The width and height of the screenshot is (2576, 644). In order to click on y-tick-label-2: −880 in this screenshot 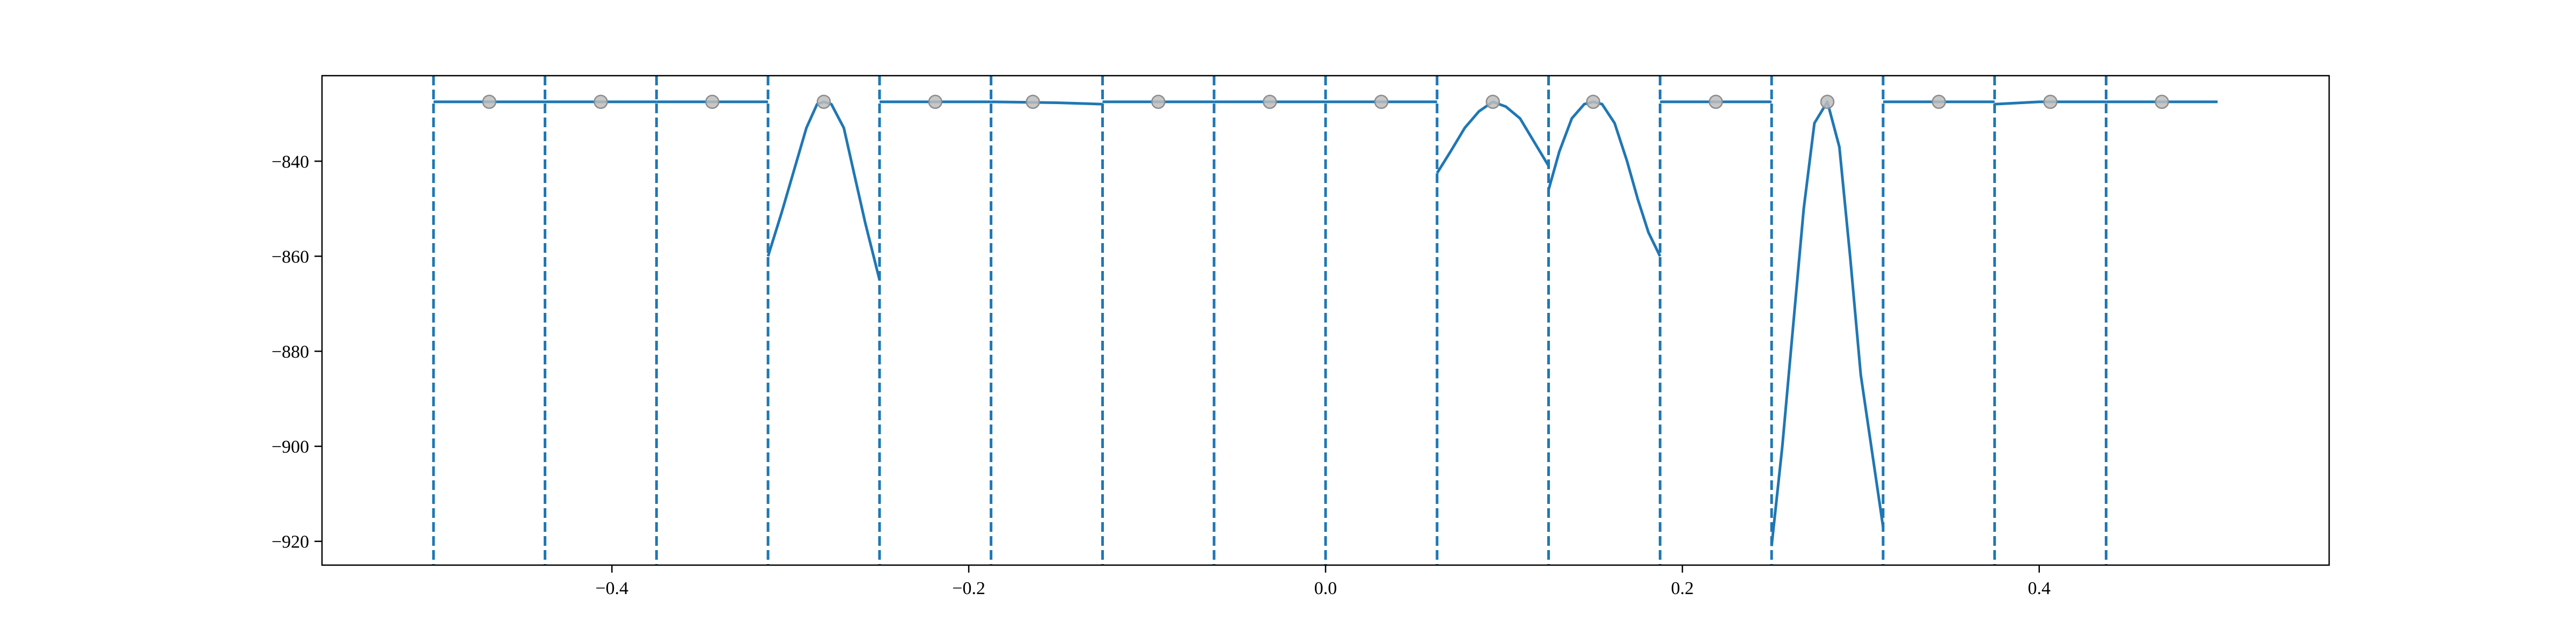, I will do `click(290, 352)`.